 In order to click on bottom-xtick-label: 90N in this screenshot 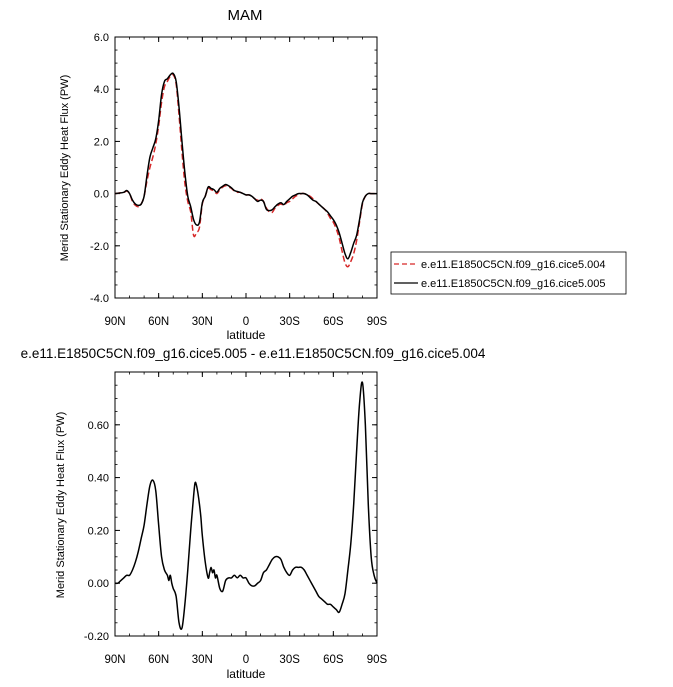, I will do `click(114, 660)`.